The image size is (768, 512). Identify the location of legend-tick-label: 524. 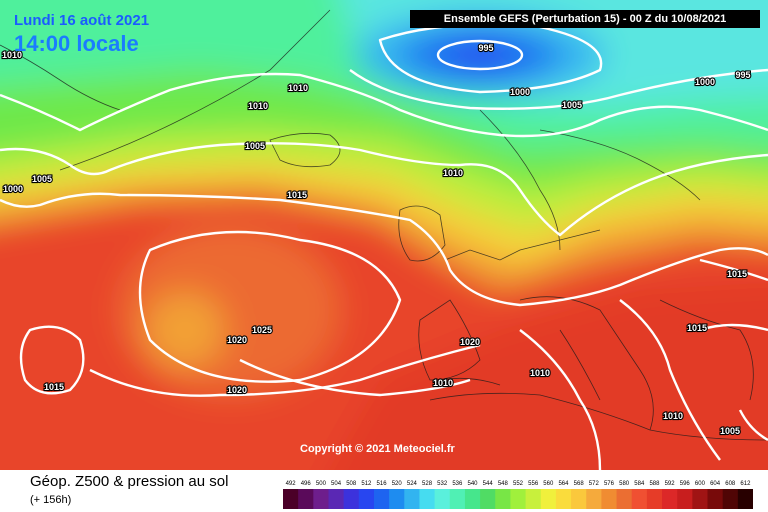
(412, 484).